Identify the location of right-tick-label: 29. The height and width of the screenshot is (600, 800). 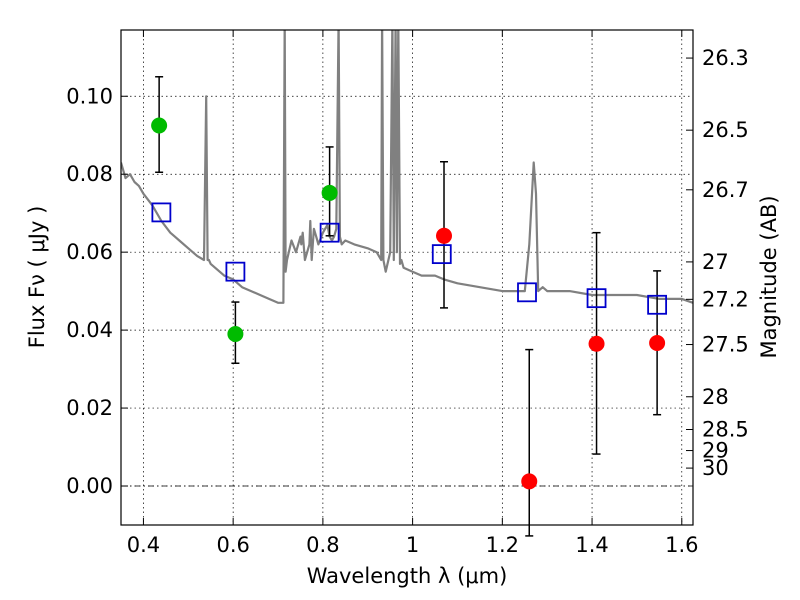
(715, 451).